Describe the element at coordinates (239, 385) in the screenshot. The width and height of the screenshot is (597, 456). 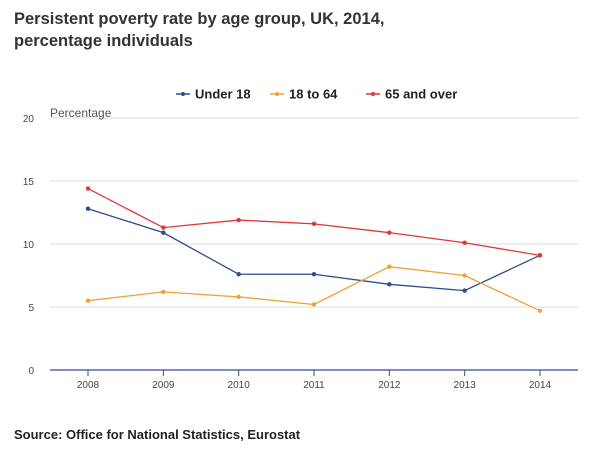
I see `x-tick-label: 2010` at that location.